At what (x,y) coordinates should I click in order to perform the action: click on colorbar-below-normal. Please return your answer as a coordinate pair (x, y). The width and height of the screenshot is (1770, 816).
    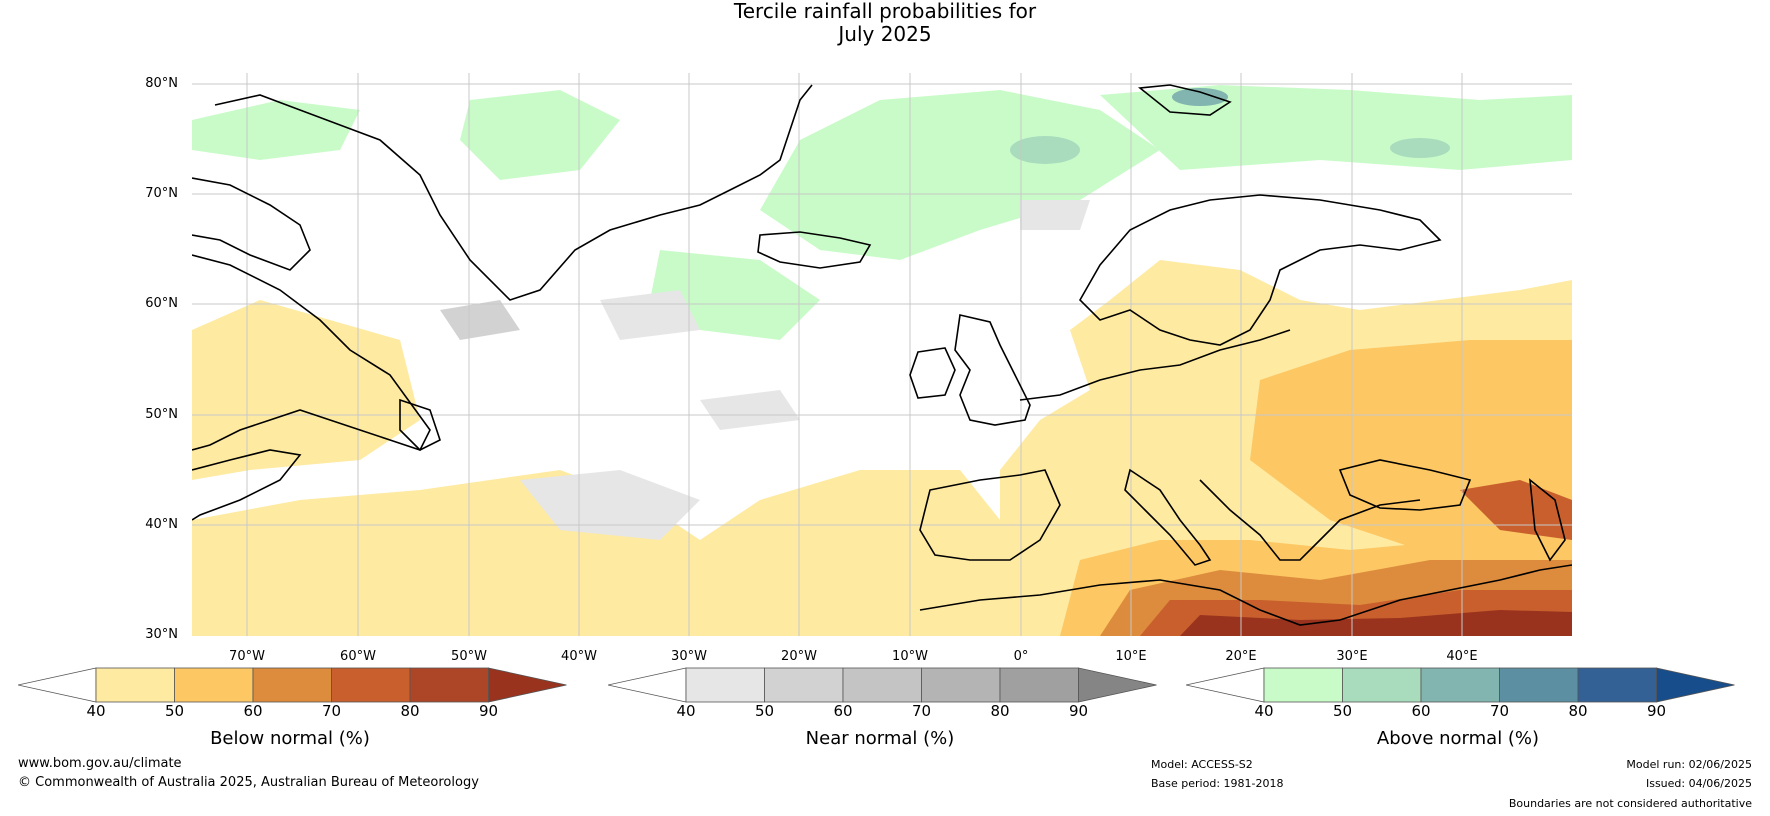
    Looking at the image, I should click on (292, 685).